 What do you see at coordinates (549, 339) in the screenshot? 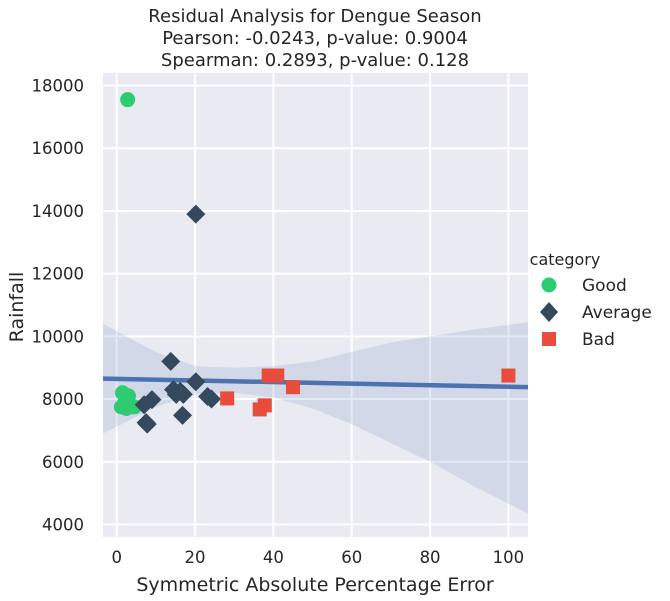
I see `legend-bad-marker` at bounding box center [549, 339].